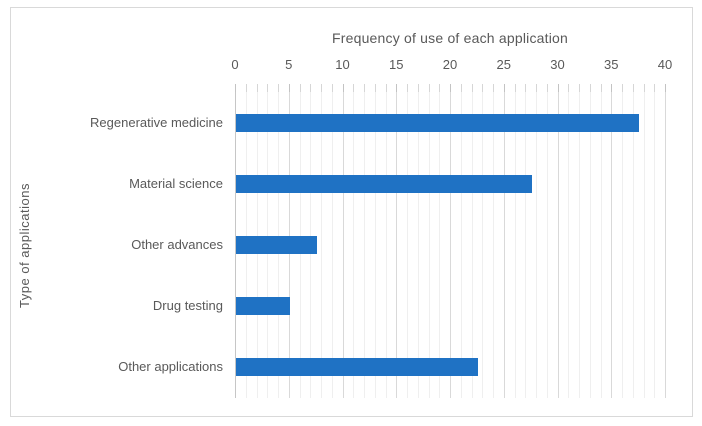 This screenshot has height=426, width=702. I want to click on category-label: Drug testing, so click(187, 306).